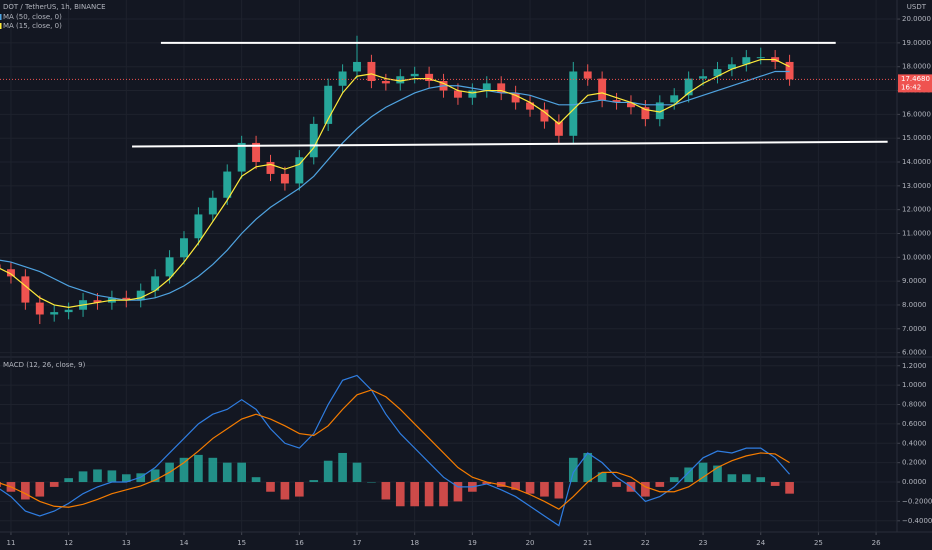  What do you see at coordinates (917, 501) in the screenshot?
I see `y-tick-label: −0.2000` at bounding box center [917, 501].